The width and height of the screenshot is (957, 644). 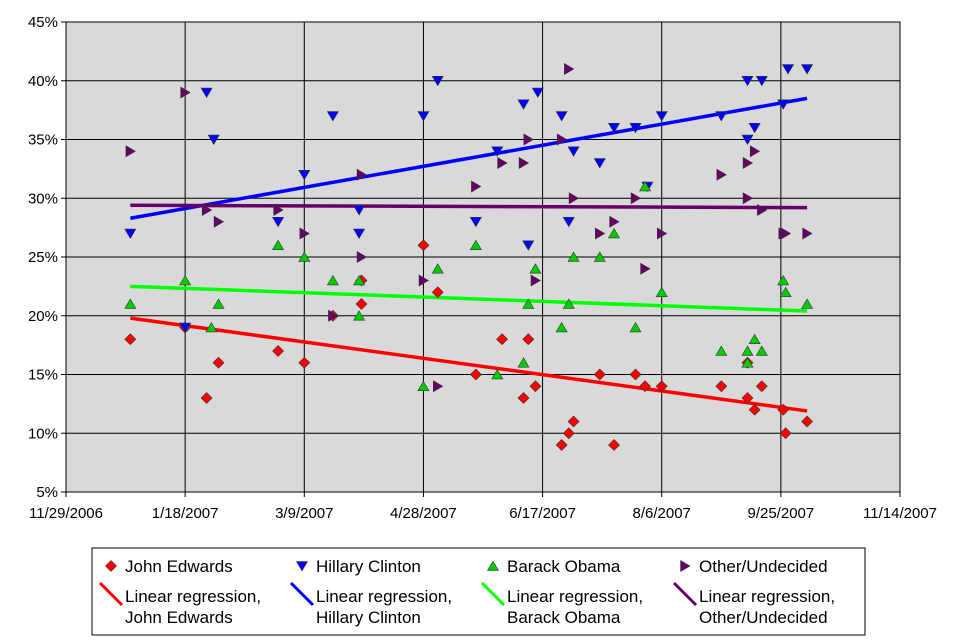 I want to click on y-tick-label: 15%, so click(x=43, y=375).